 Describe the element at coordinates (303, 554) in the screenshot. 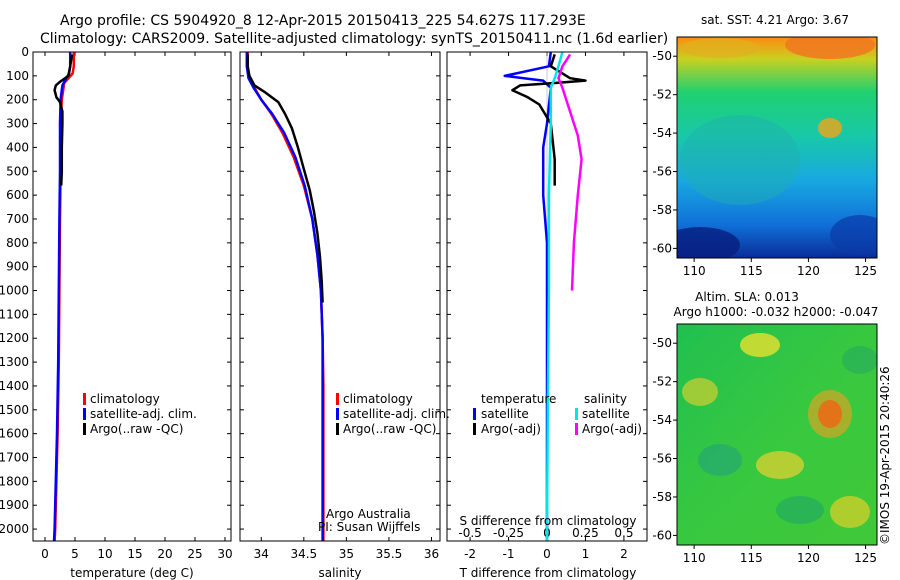

I see `x-tick-label: 34.5` at that location.